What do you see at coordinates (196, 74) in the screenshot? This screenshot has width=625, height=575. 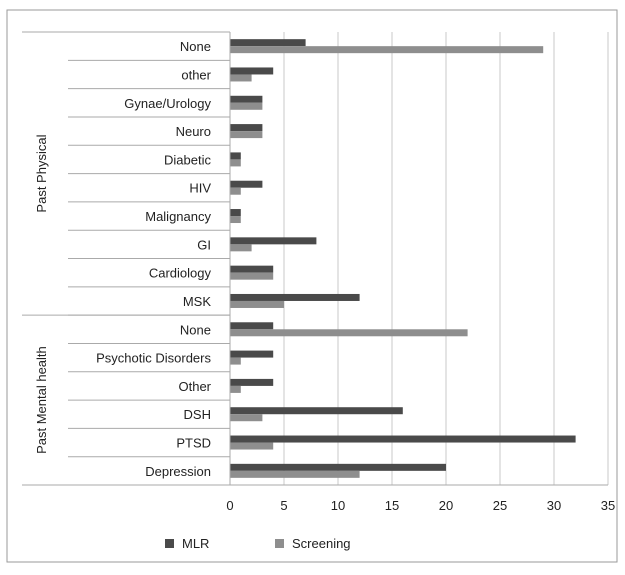 I see `category-label: other` at bounding box center [196, 74].